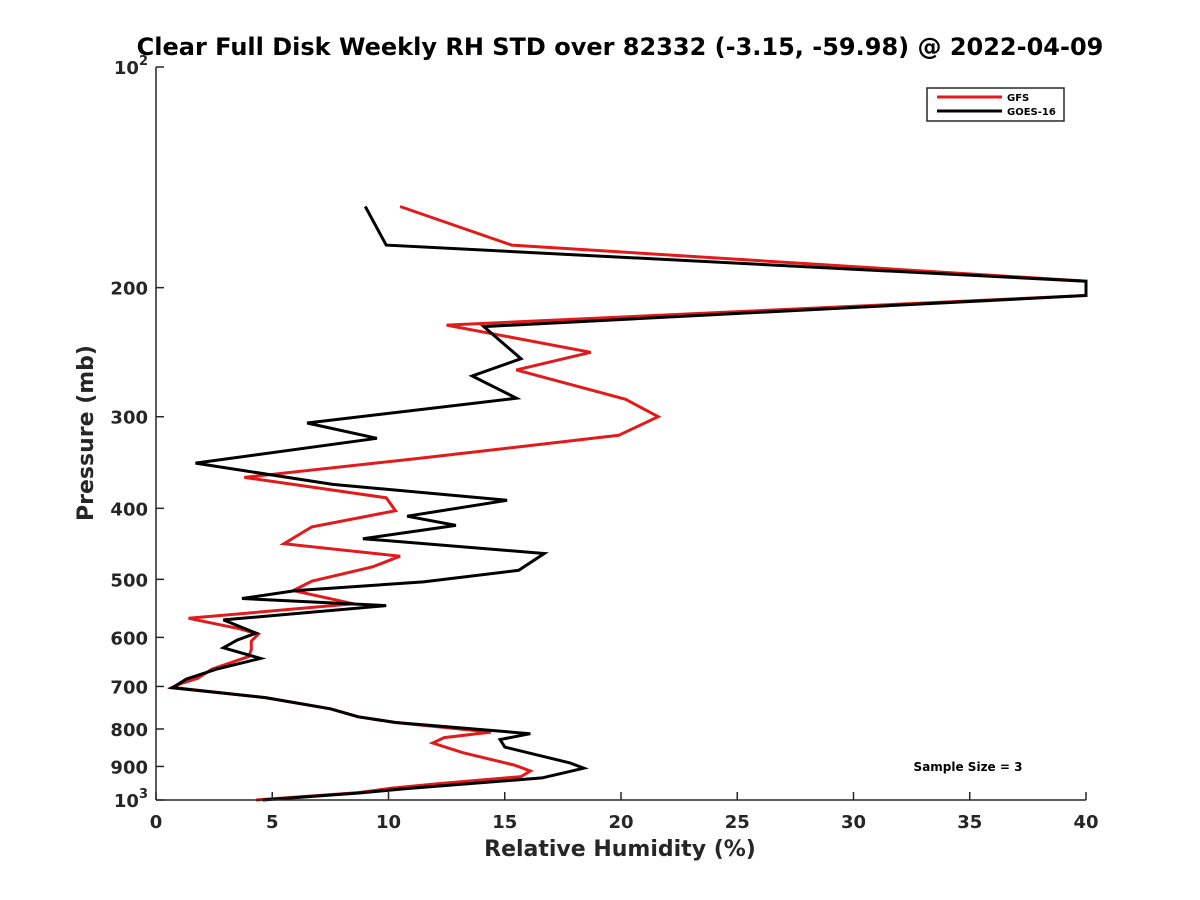 The width and height of the screenshot is (1200, 900). What do you see at coordinates (737, 822) in the screenshot?
I see `x-tick-label: 25` at bounding box center [737, 822].